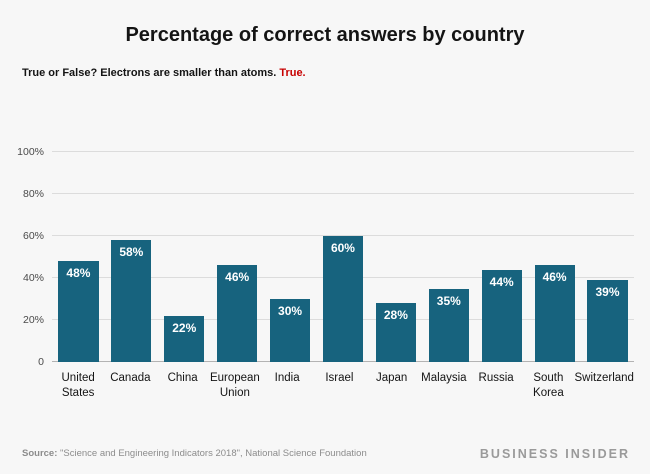 This screenshot has width=650, height=474. I want to click on bar-column: 28%, so click(395, 257).